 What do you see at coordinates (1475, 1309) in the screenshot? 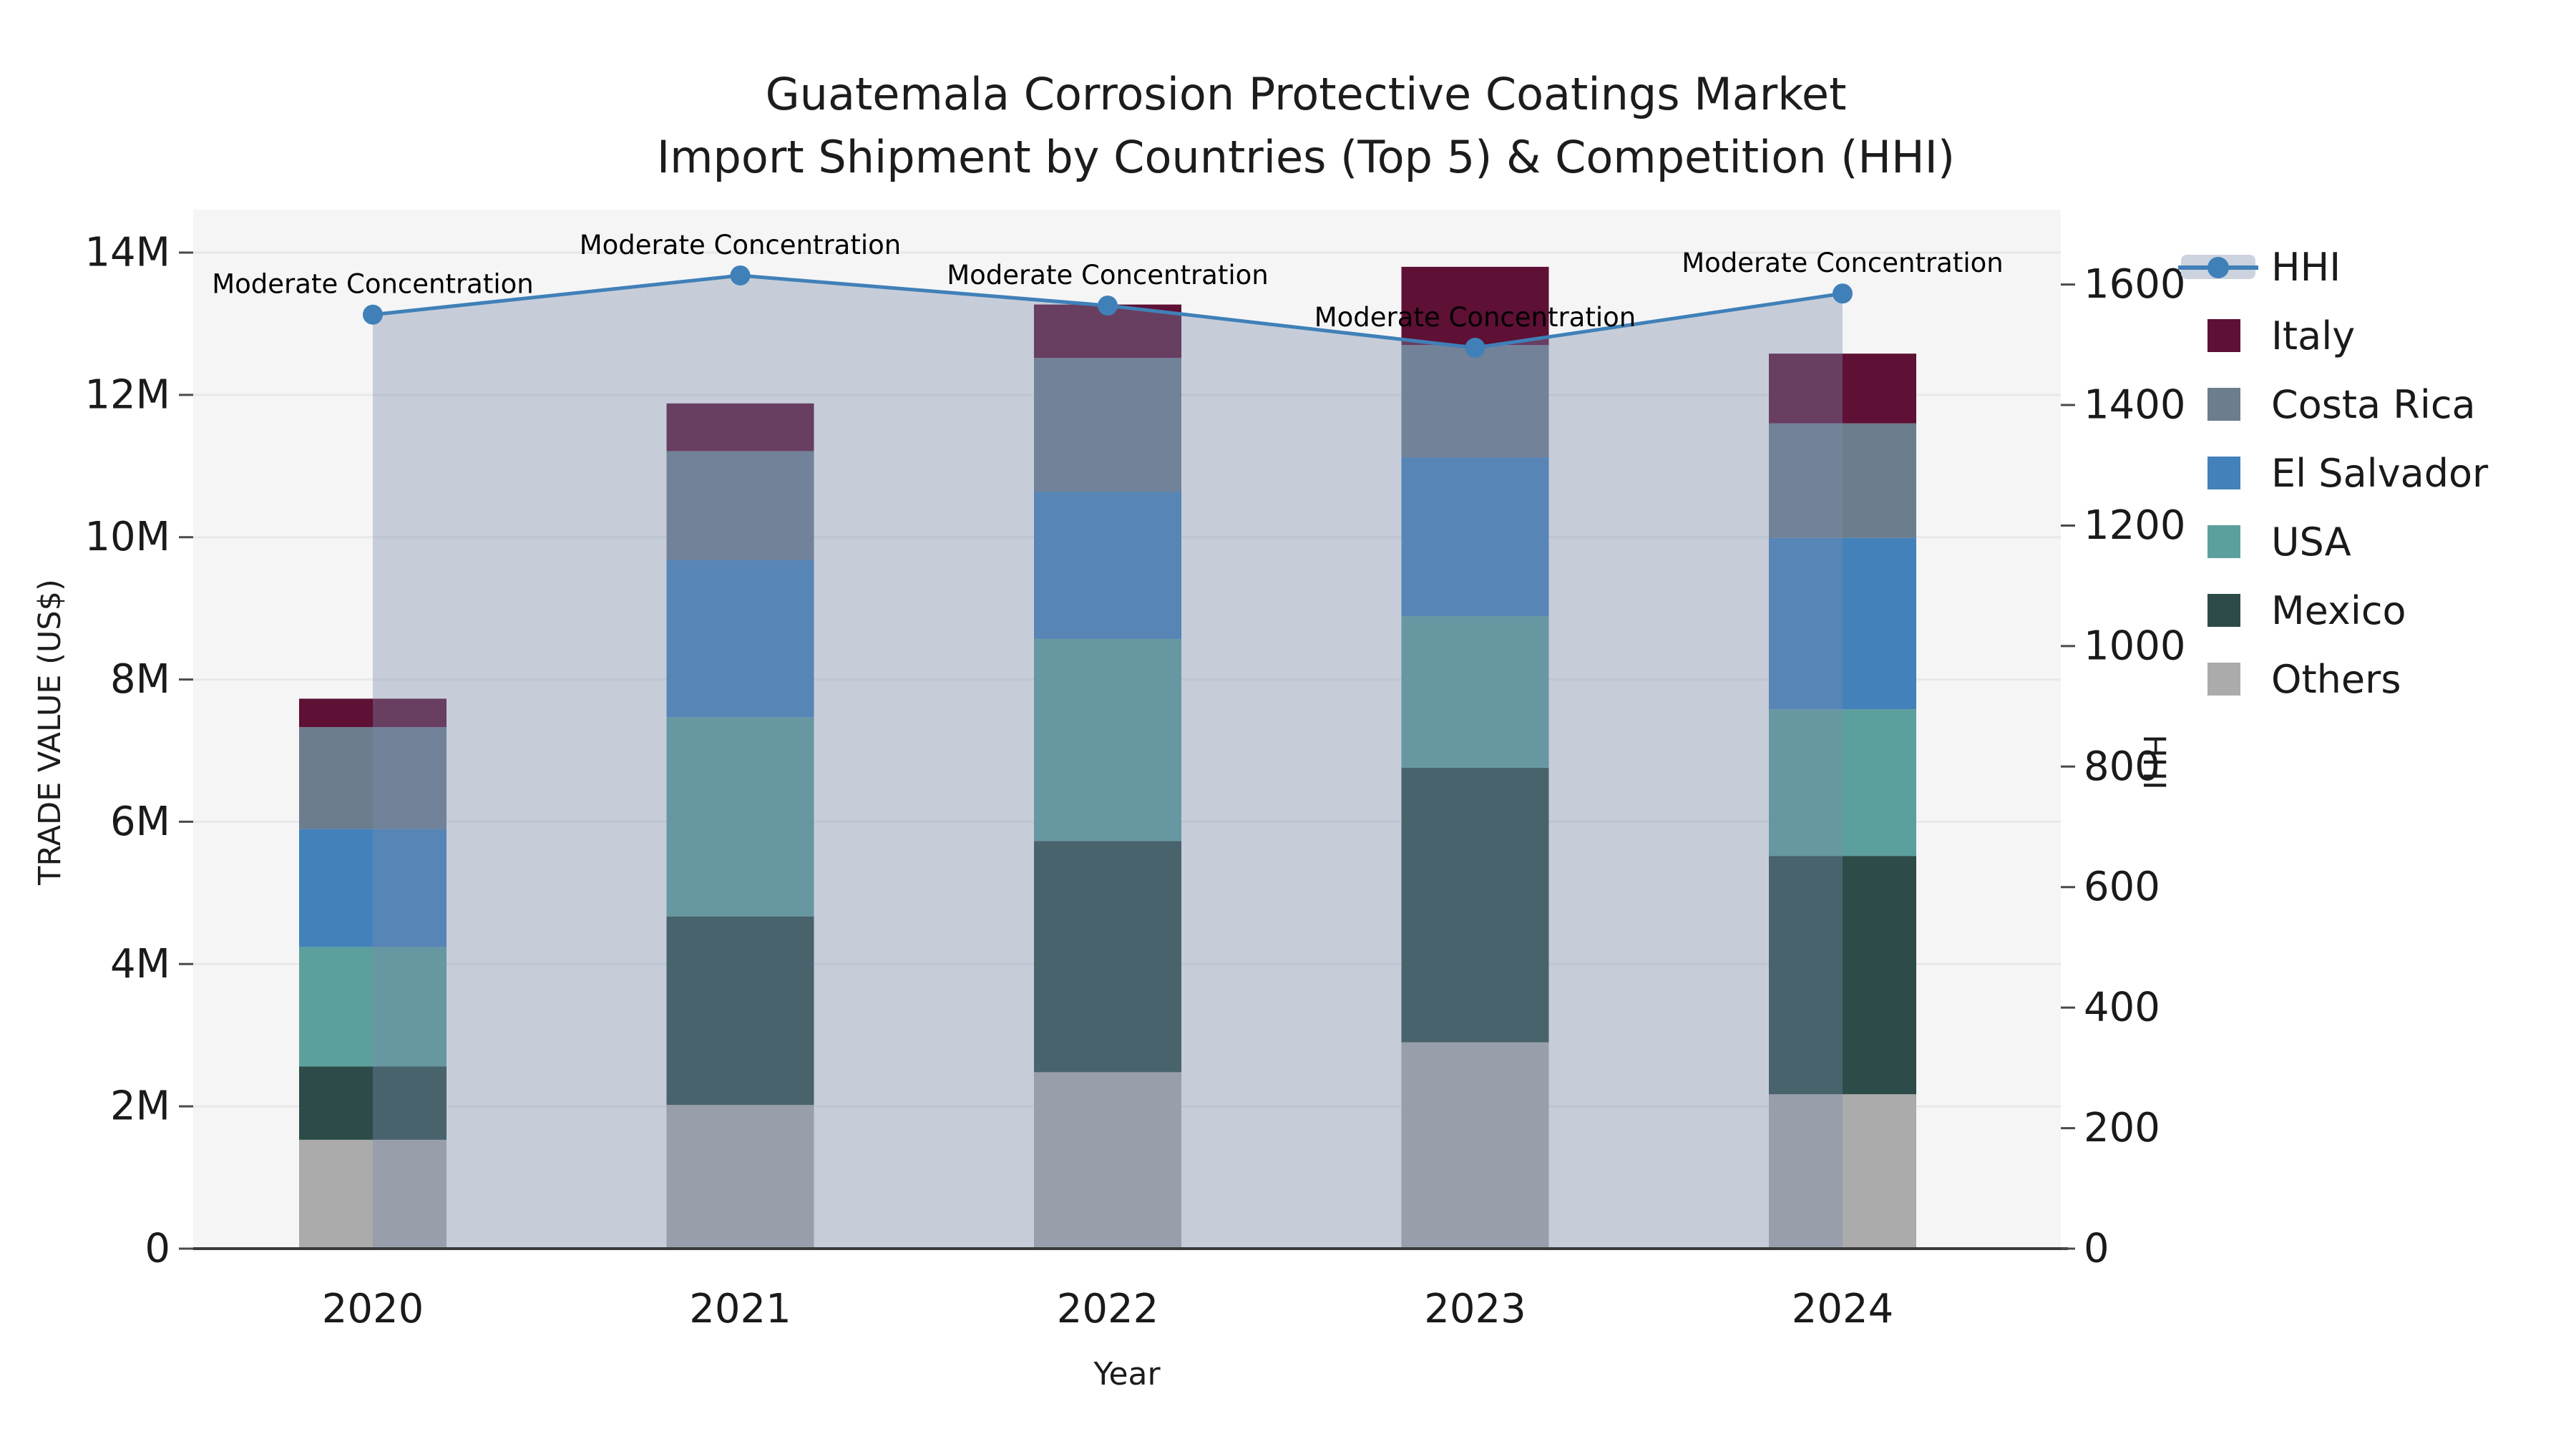
I see `x-tick-2023: 2023` at bounding box center [1475, 1309].